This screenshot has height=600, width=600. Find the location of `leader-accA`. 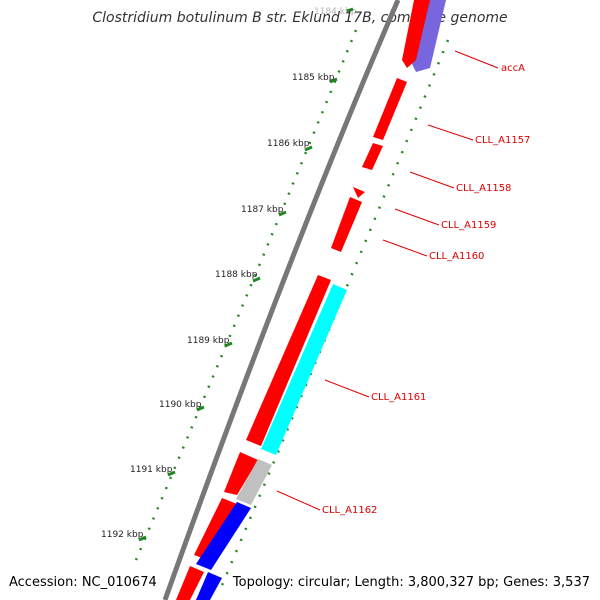

leader-accA is located at coordinates (476, 59).